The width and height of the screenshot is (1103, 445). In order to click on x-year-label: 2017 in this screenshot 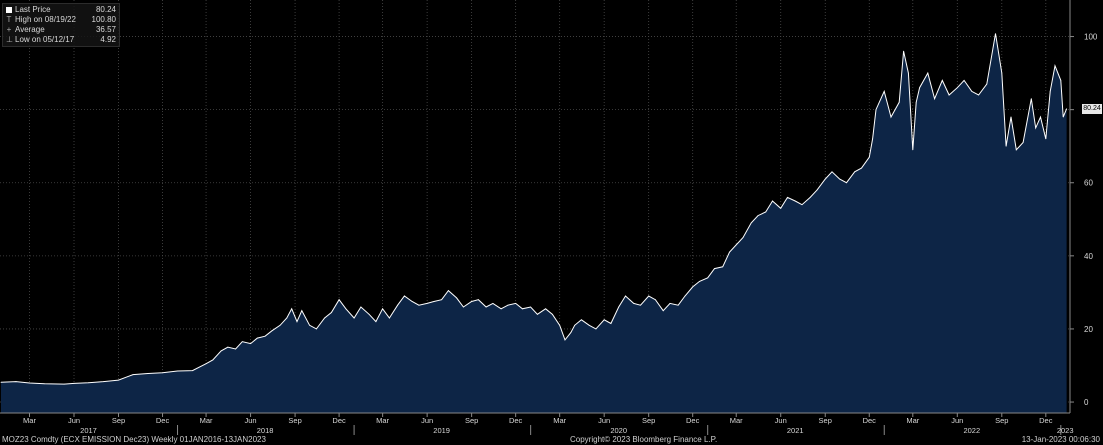, I will do `click(88, 430)`.